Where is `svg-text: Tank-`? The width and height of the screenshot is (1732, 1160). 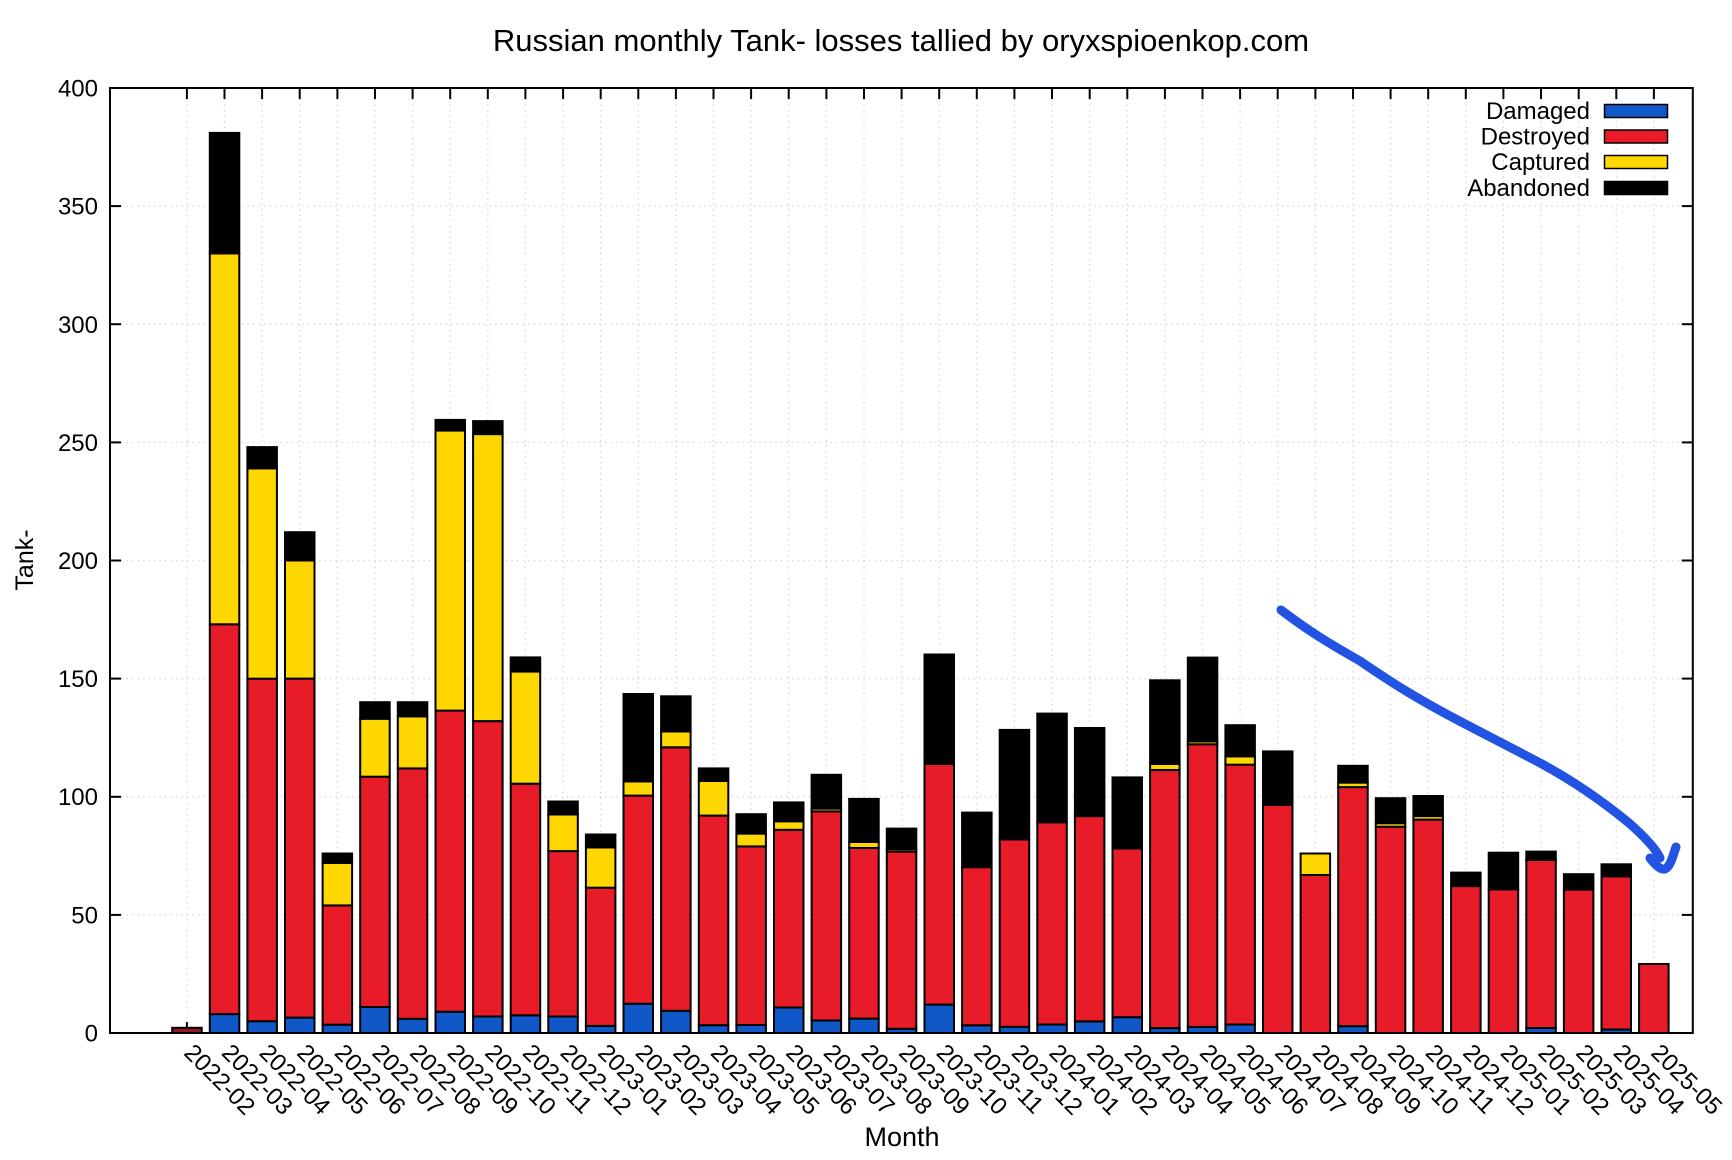 svg-text: Tank- is located at coordinates (25, 559).